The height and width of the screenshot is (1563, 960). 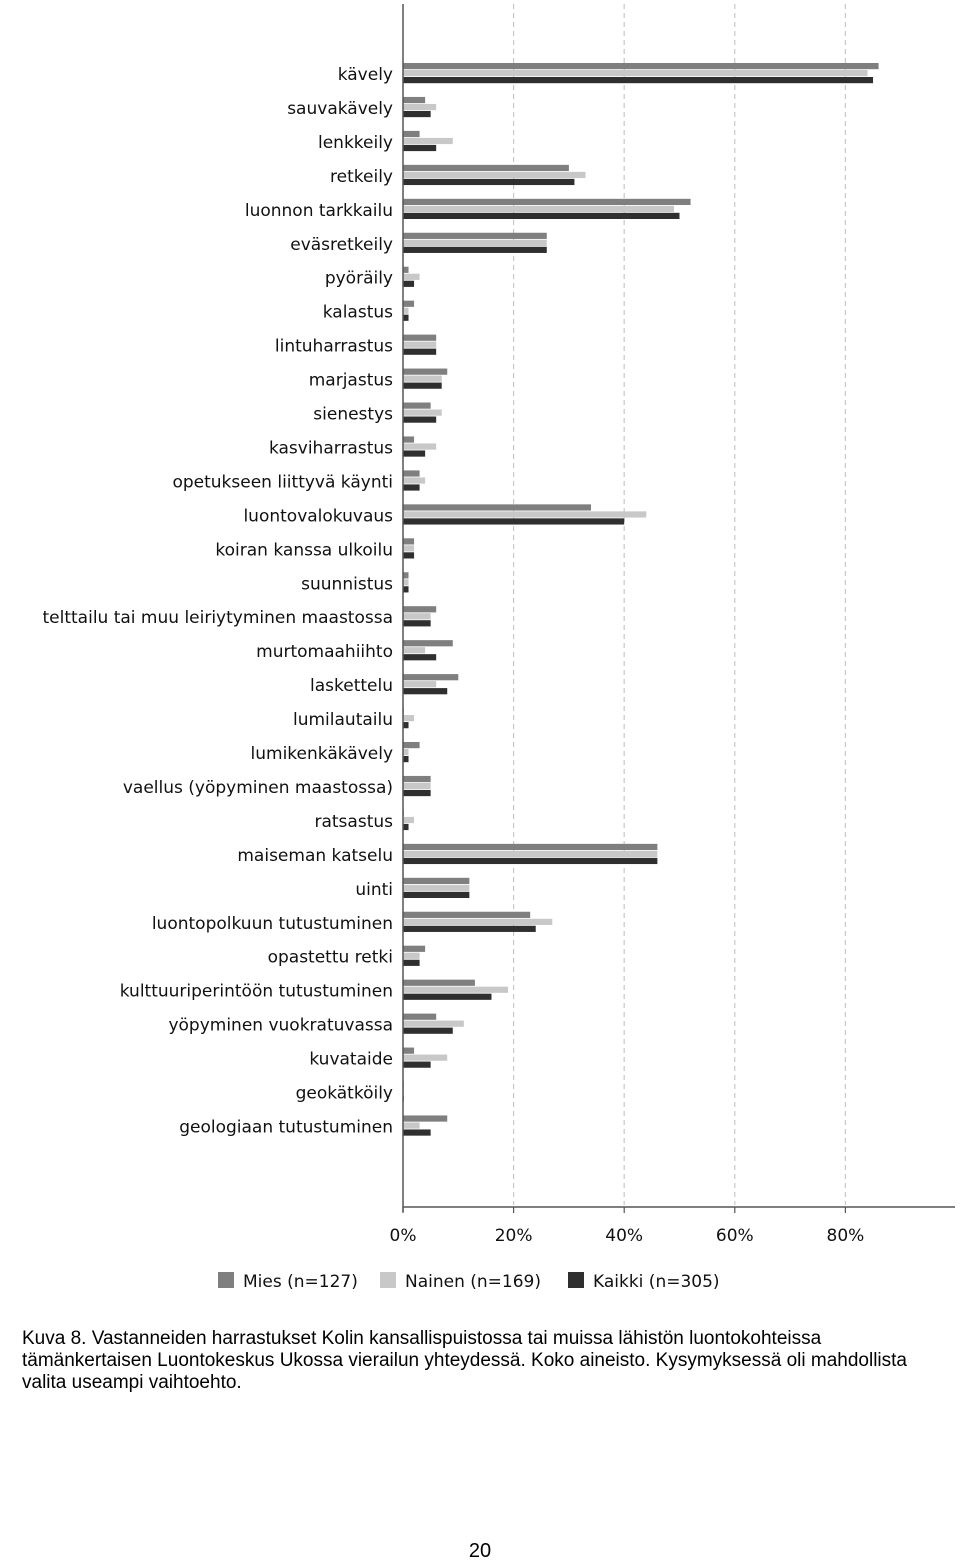 What do you see at coordinates (353, 415) in the screenshot?
I see `category-label: sienestys` at bounding box center [353, 415].